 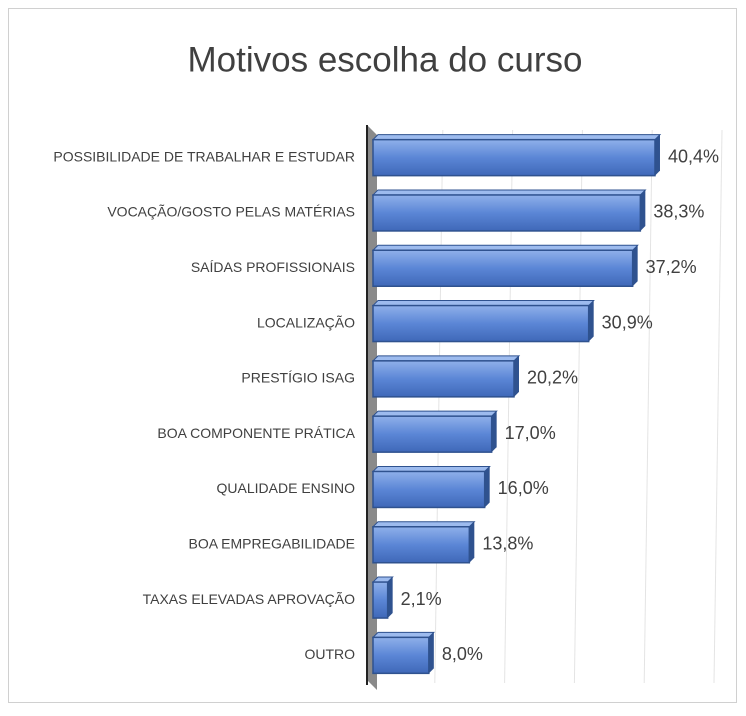 I want to click on data-label: 13,8%, so click(x=507, y=544).